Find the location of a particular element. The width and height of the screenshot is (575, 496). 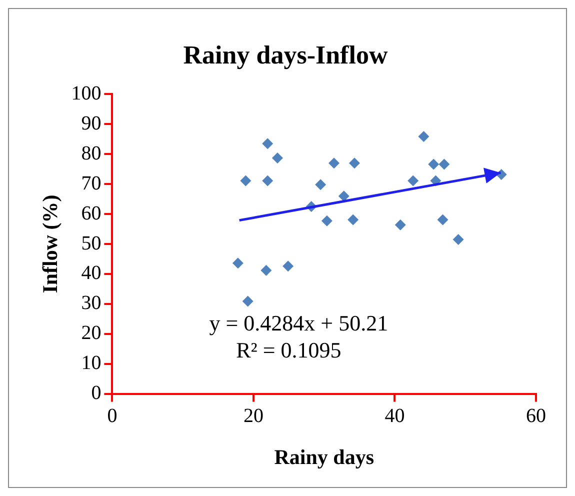

y-tick-label: 90 is located at coordinates (91, 123).